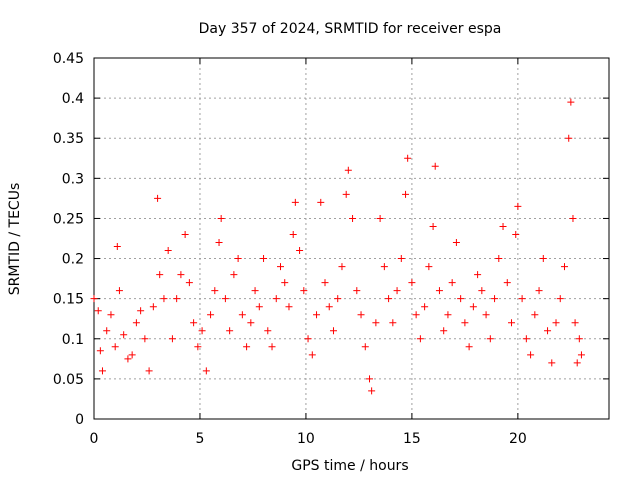 The height and width of the screenshot is (480, 640). What do you see at coordinates (68, 219) in the screenshot?
I see `y-tick-label: 0.25` at bounding box center [68, 219].